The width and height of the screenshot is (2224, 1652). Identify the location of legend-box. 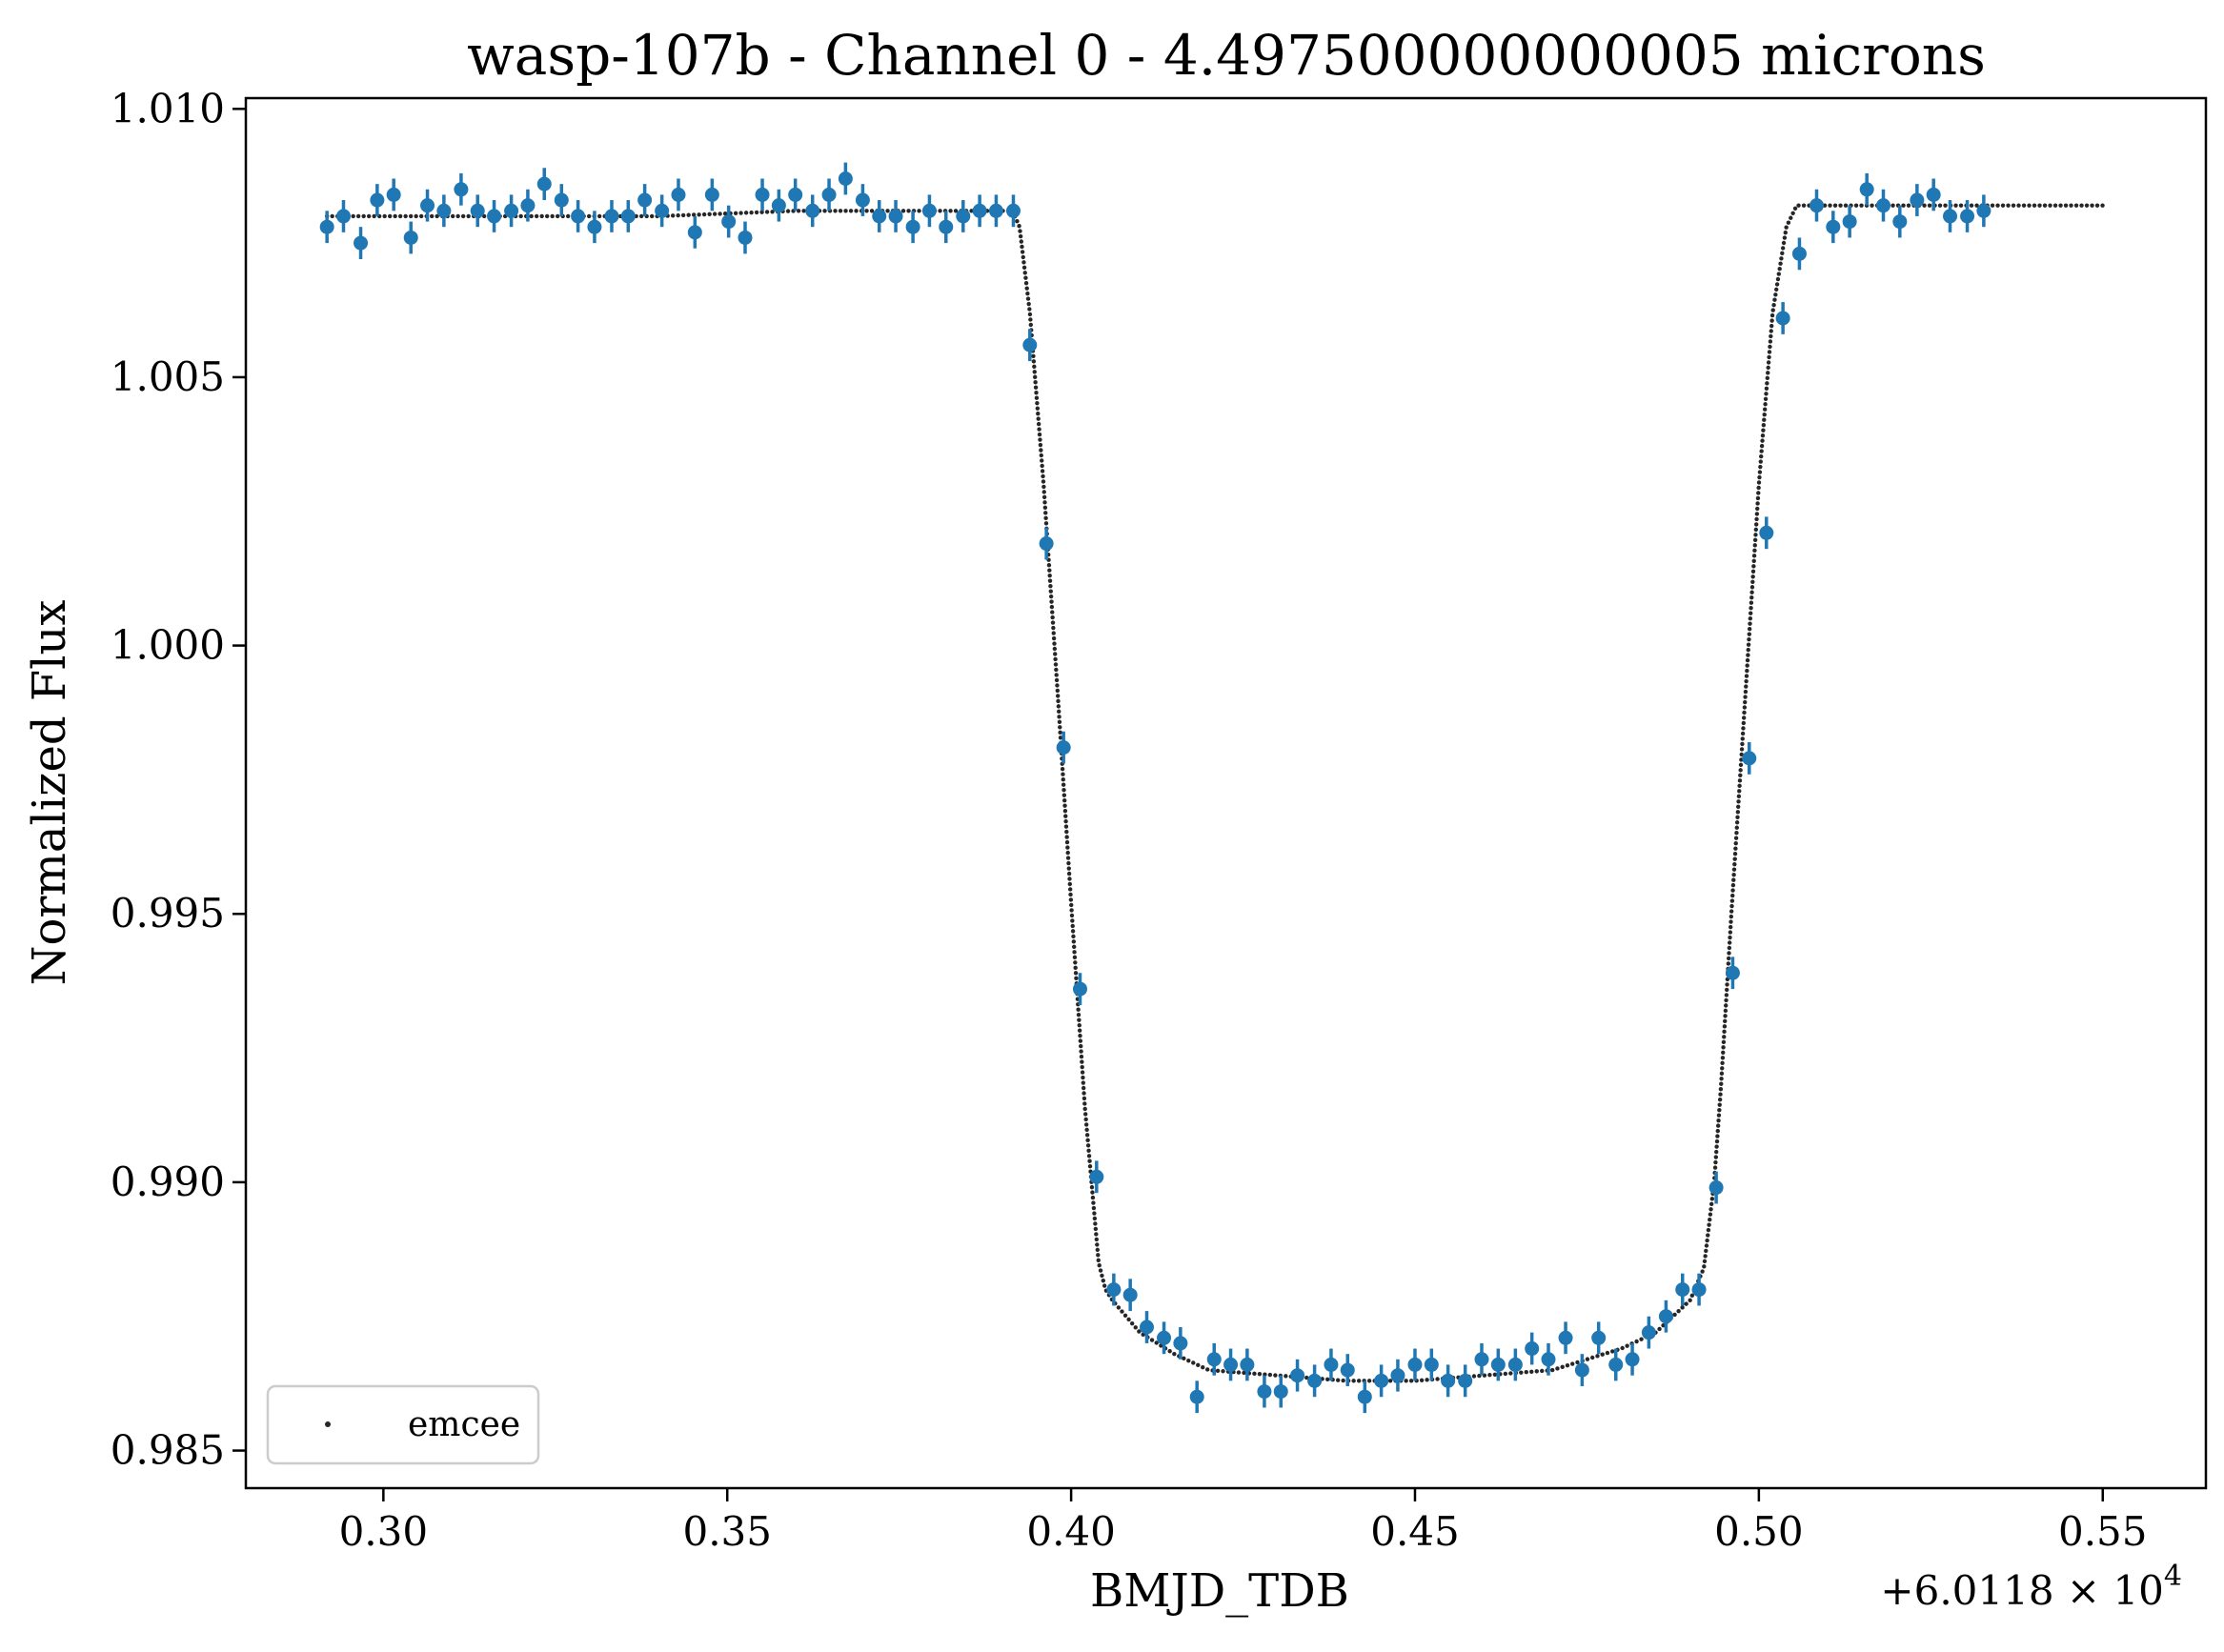
(403, 1424).